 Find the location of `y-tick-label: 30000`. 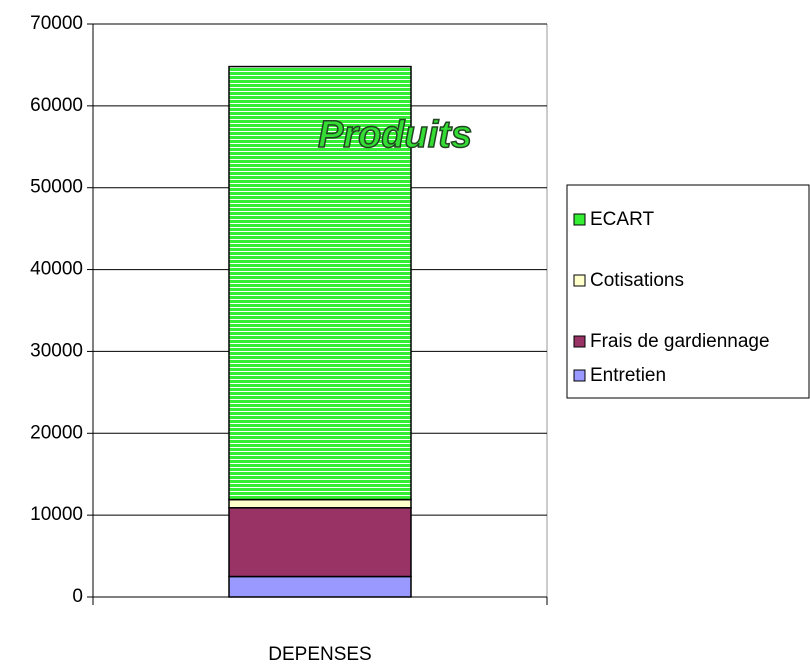

y-tick-label: 30000 is located at coordinates (56, 350).